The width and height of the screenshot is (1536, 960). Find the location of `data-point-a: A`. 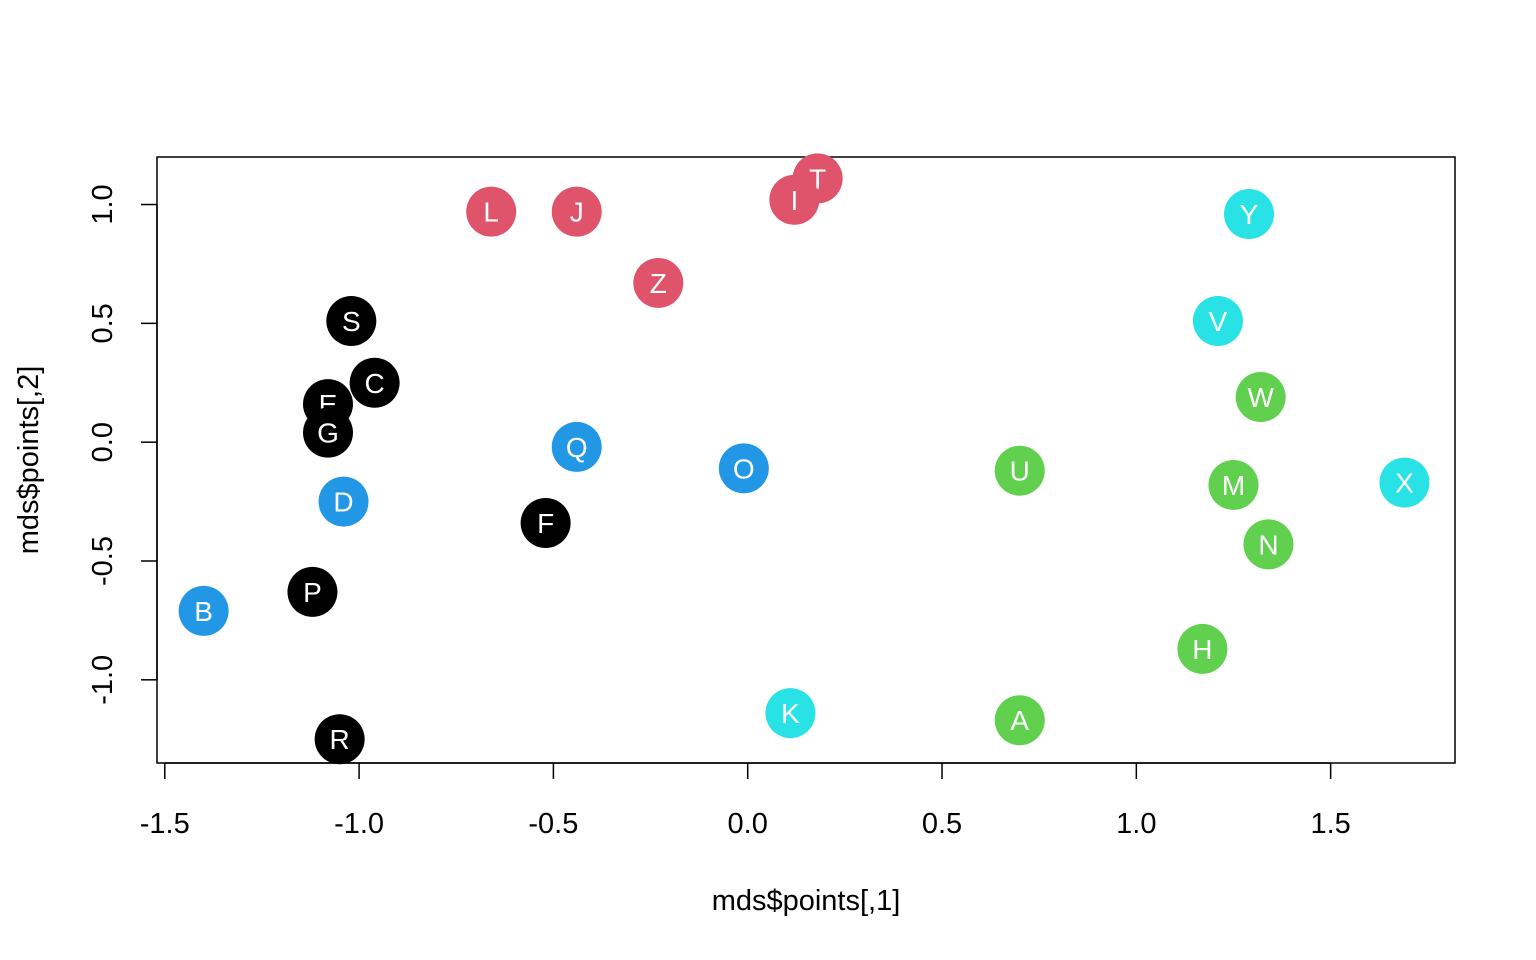

data-point-a: A is located at coordinates (1019, 720).